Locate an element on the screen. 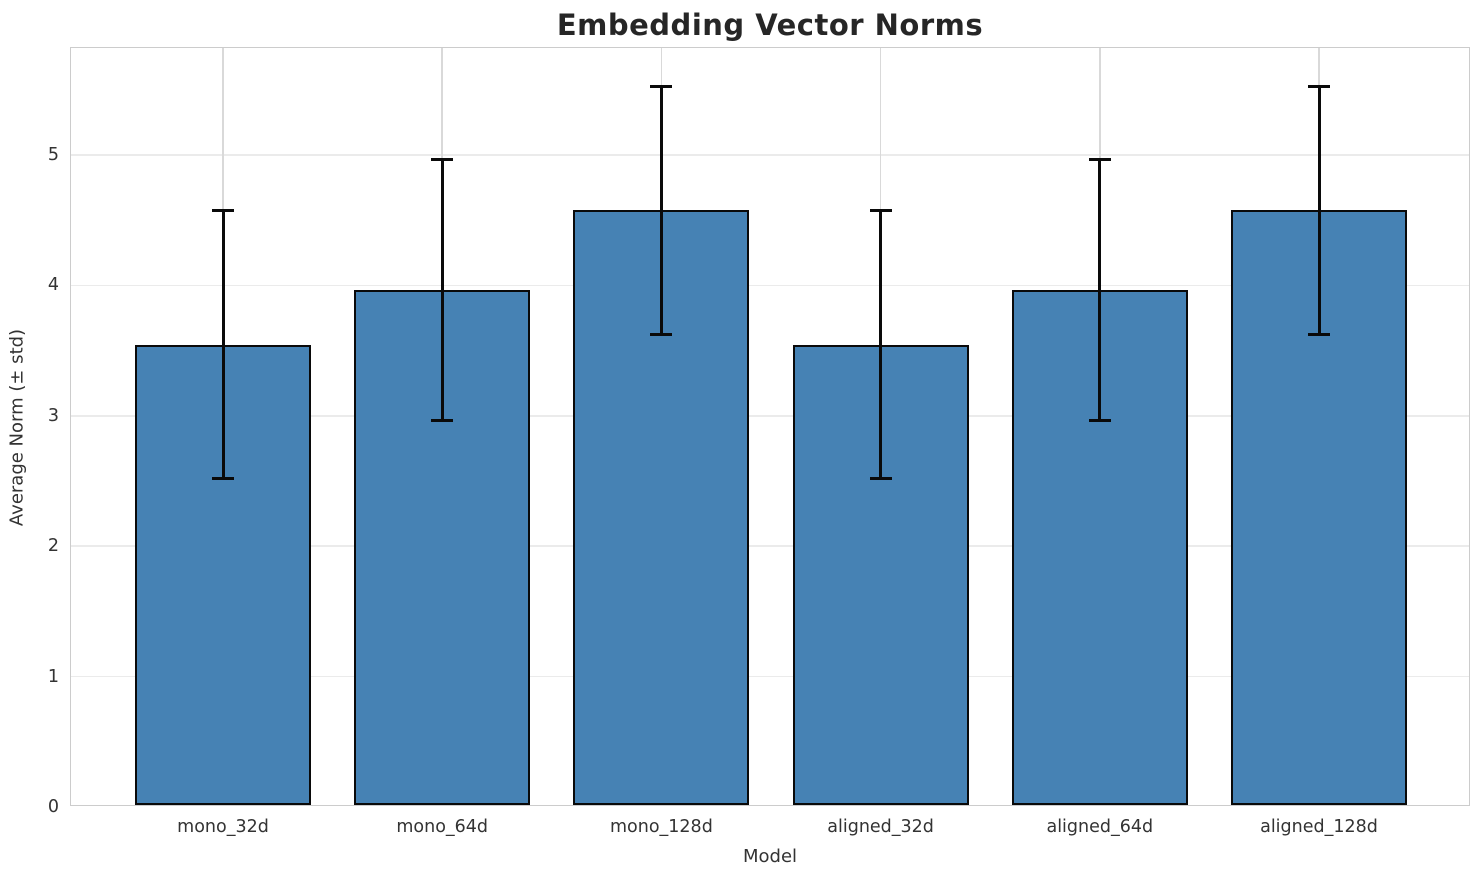 The height and width of the screenshot is (885, 1483). x-tick-label-mono_128d: mono_128d is located at coordinates (661, 827).